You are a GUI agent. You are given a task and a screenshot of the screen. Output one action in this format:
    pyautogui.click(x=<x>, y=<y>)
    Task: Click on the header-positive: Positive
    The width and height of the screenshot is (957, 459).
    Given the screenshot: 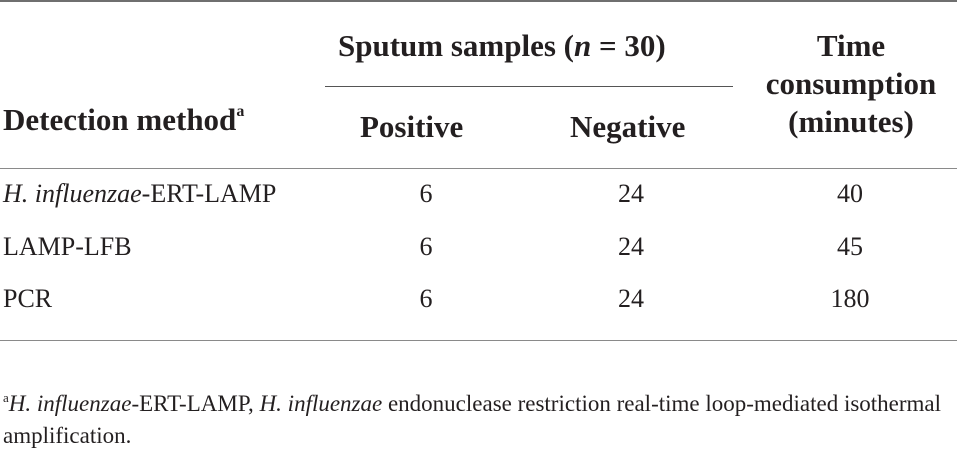 What is the action you would take?
    pyautogui.click(x=412, y=126)
    